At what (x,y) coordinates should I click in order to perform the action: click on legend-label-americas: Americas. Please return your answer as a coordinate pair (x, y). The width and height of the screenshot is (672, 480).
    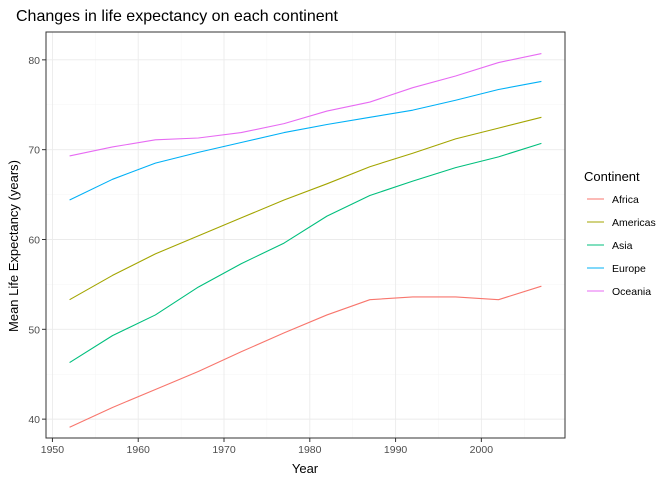
    Looking at the image, I should click on (634, 223).